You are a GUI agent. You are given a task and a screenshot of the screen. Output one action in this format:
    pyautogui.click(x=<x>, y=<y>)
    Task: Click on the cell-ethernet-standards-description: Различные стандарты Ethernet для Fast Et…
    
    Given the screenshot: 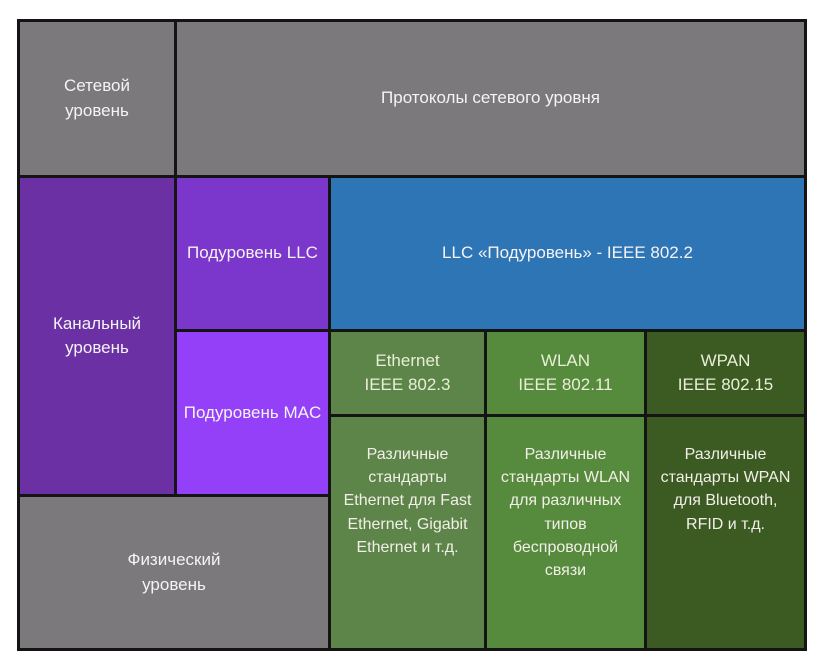 What is the action you would take?
    pyautogui.click(x=407, y=532)
    